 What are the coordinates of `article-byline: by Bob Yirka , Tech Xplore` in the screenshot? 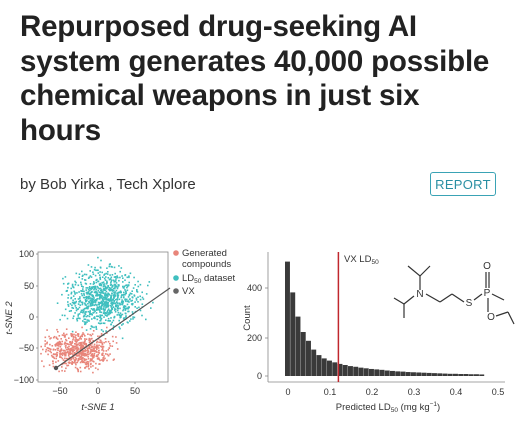 It's located at (108, 184).